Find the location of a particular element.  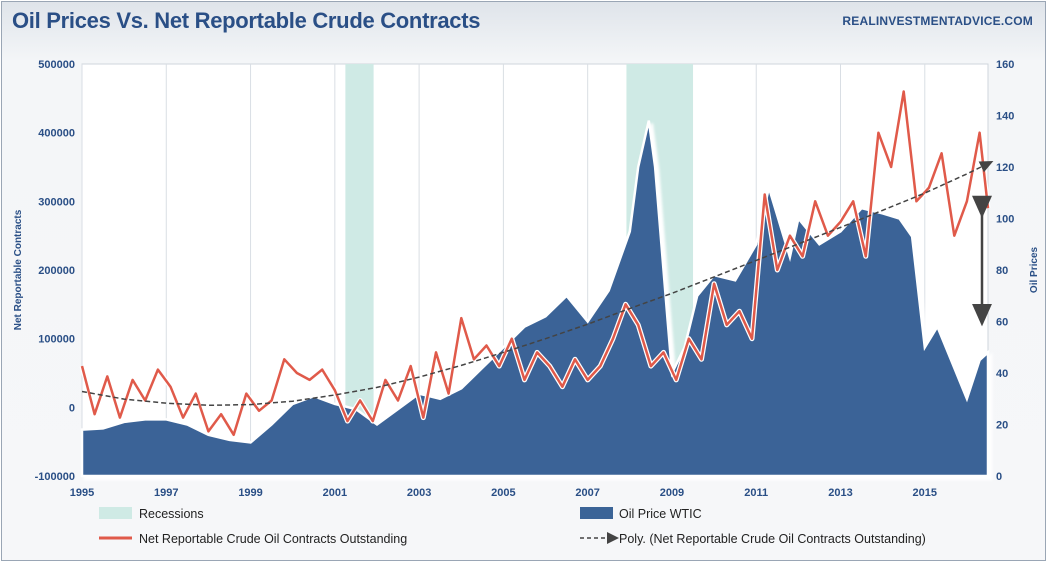

y-left-tick-label: -100000 is located at coordinates (55, 477).